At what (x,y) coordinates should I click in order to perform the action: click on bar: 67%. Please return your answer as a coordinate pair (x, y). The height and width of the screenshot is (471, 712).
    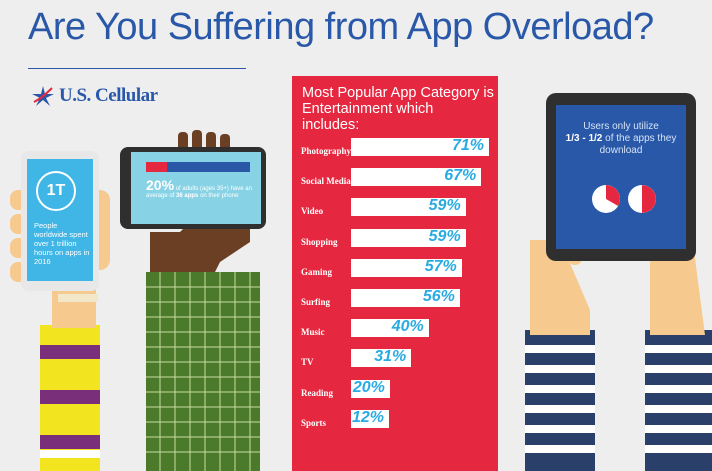
    Looking at the image, I should click on (416, 177).